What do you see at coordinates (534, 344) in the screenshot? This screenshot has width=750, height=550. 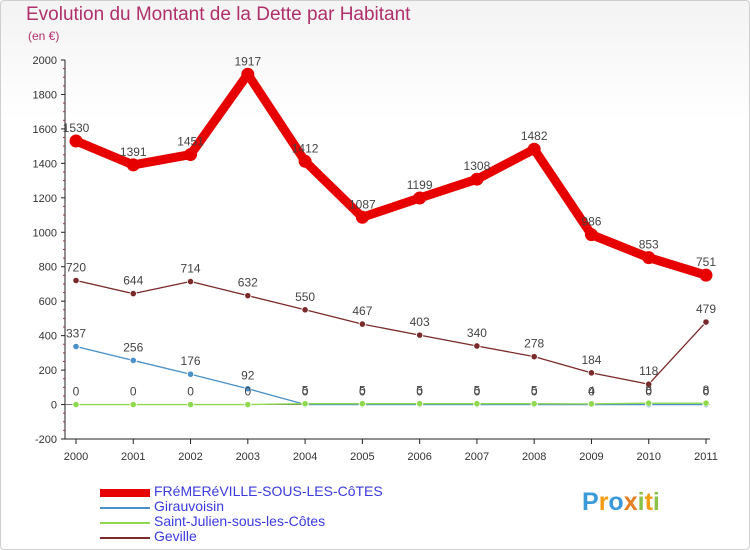 I see `data-label: 278` at bounding box center [534, 344].